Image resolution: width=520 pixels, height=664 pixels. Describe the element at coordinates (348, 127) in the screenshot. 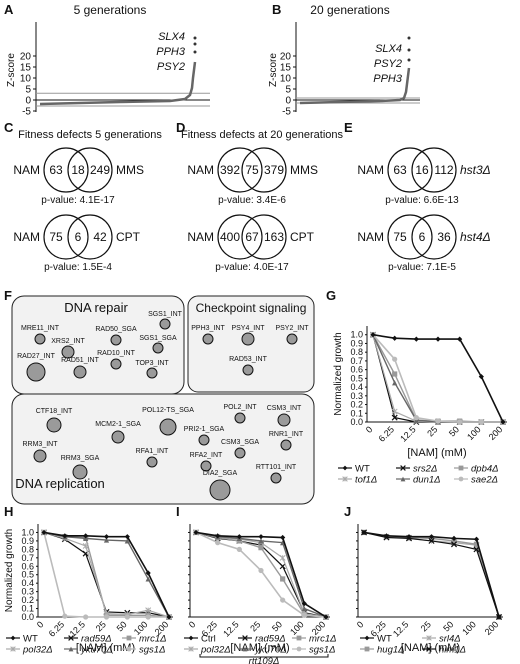

I see `panel-label-e: E` at that location.